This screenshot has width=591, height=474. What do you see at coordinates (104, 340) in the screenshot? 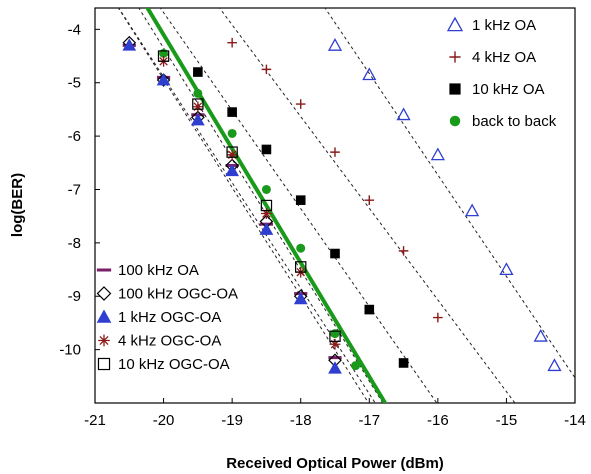
I see `legend-marker-4-khz-ogc-oa` at bounding box center [104, 340].